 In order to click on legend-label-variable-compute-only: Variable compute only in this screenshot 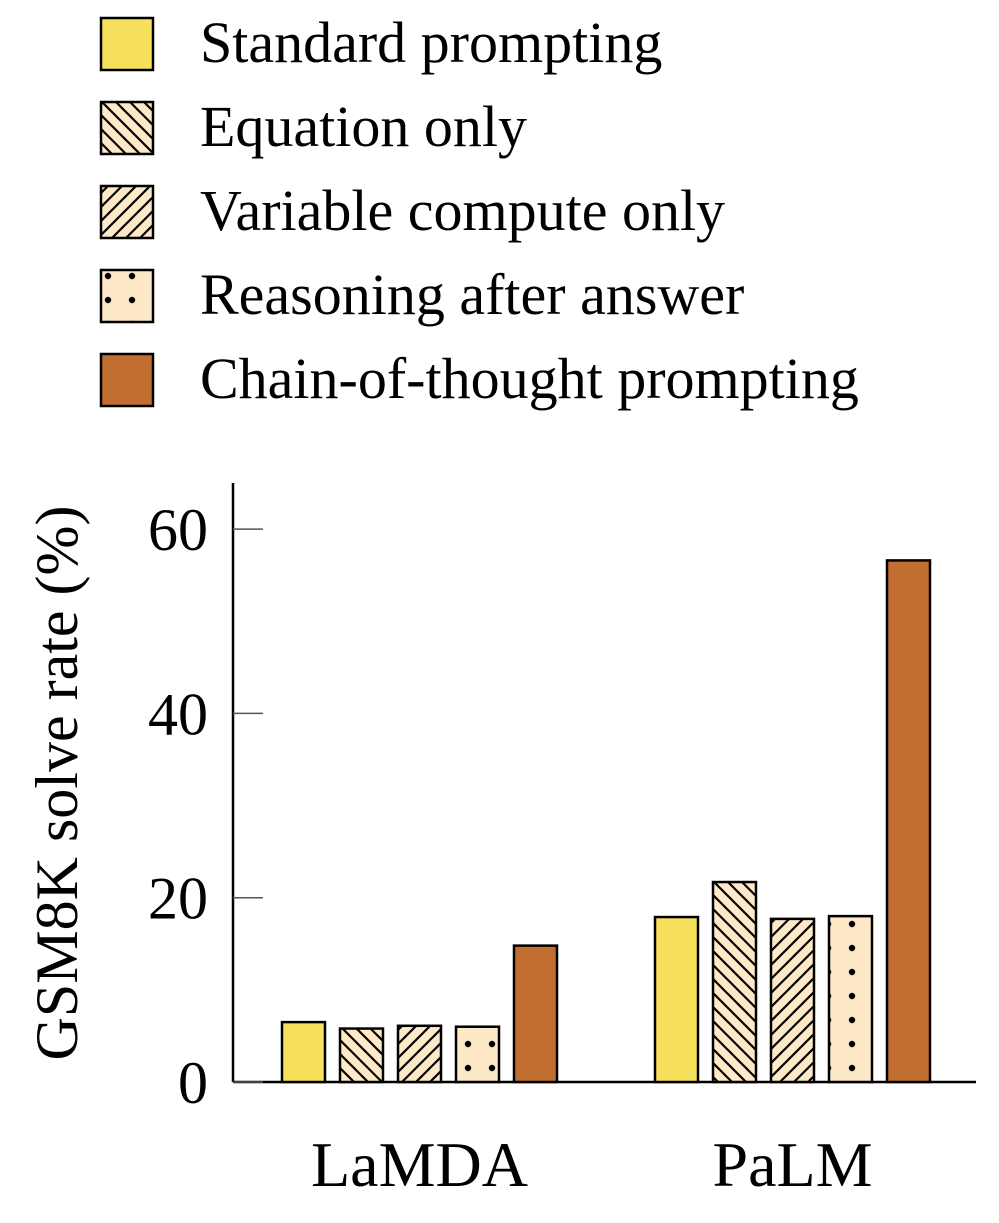, I will do `click(462, 210)`.